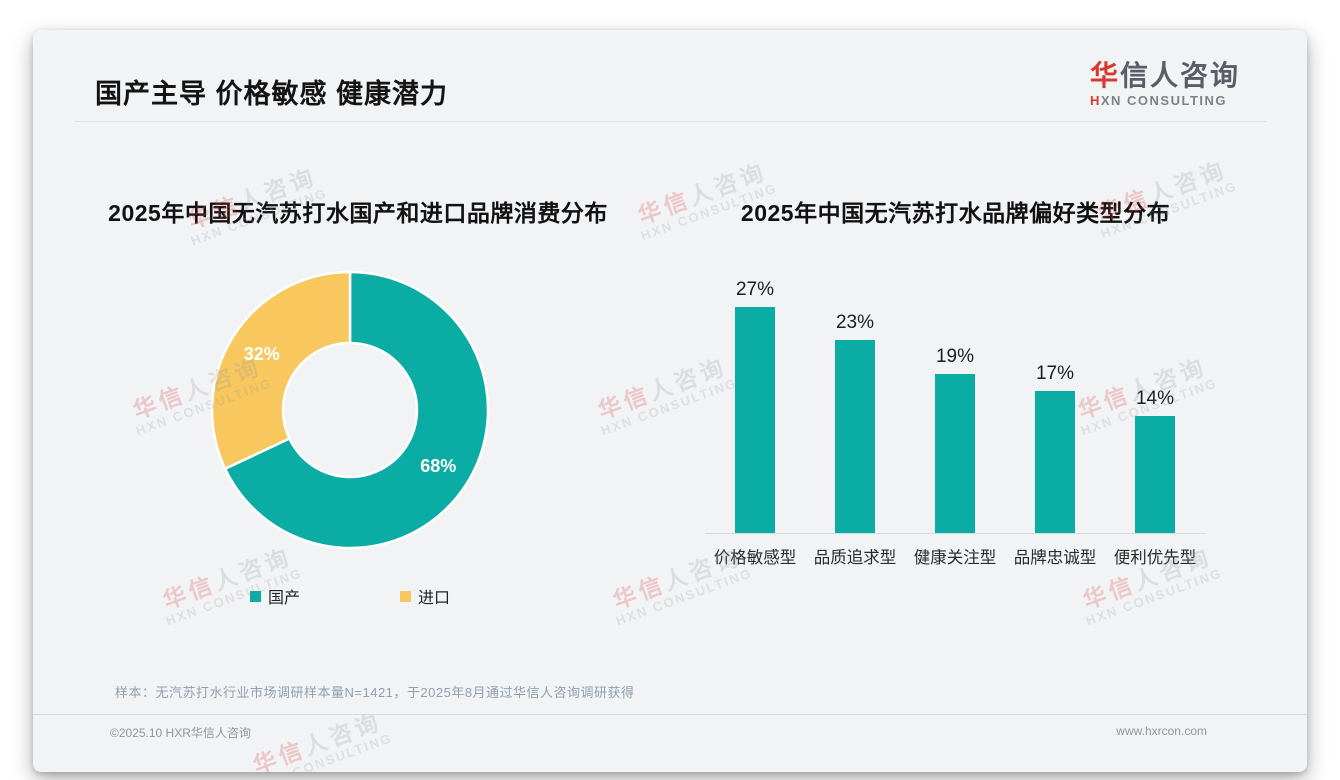  Describe the element at coordinates (1055, 558) in the screenshot. I see `bar-category-label: 品牌忠诚型` at that location.